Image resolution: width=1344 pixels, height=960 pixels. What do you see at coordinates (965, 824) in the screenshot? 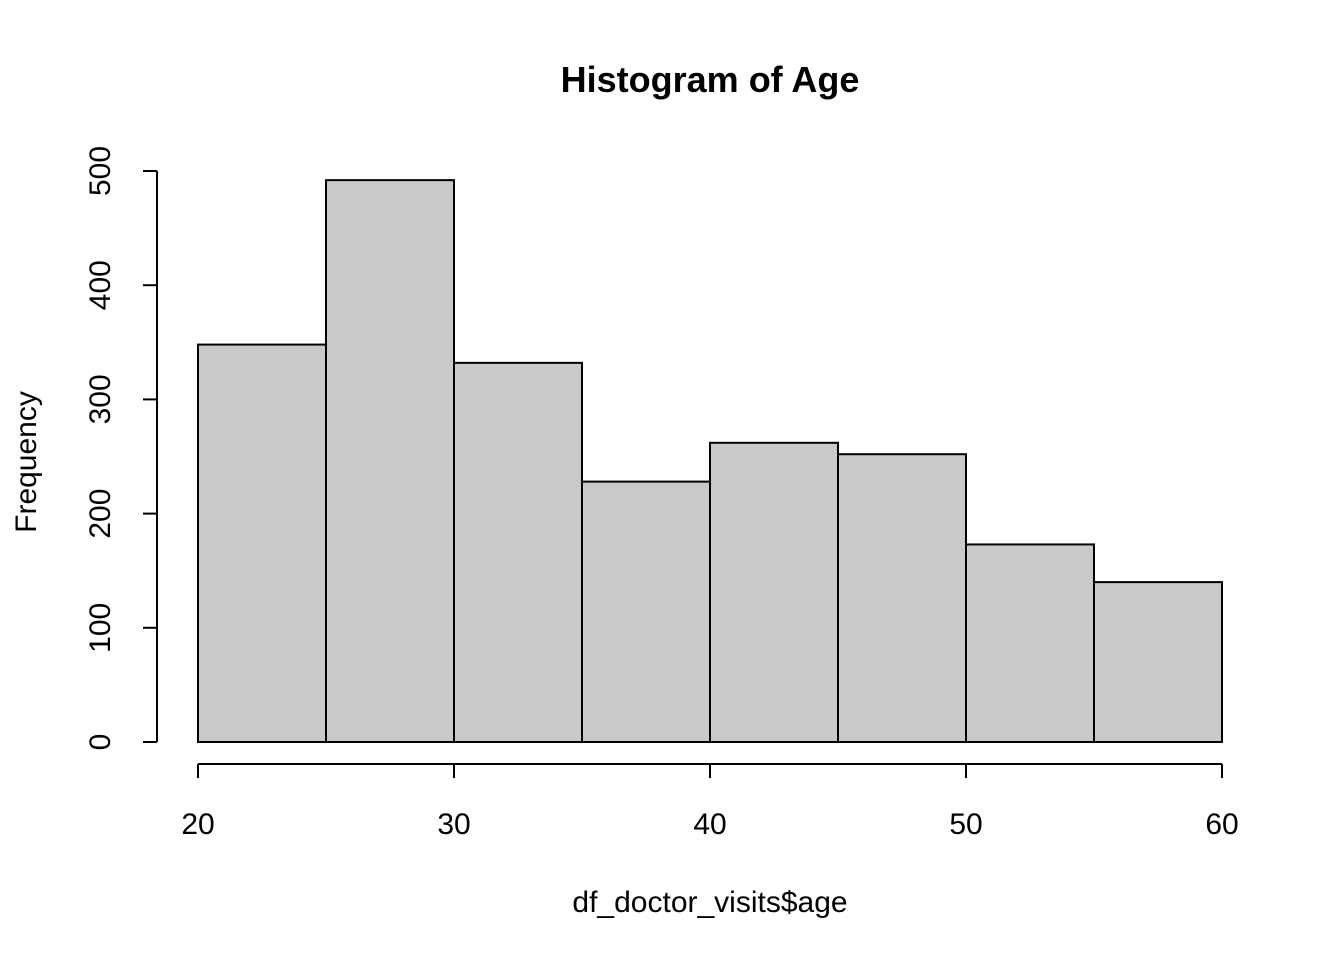
I see `x-tick-label-50: 50` at bounding box center [965, 824].